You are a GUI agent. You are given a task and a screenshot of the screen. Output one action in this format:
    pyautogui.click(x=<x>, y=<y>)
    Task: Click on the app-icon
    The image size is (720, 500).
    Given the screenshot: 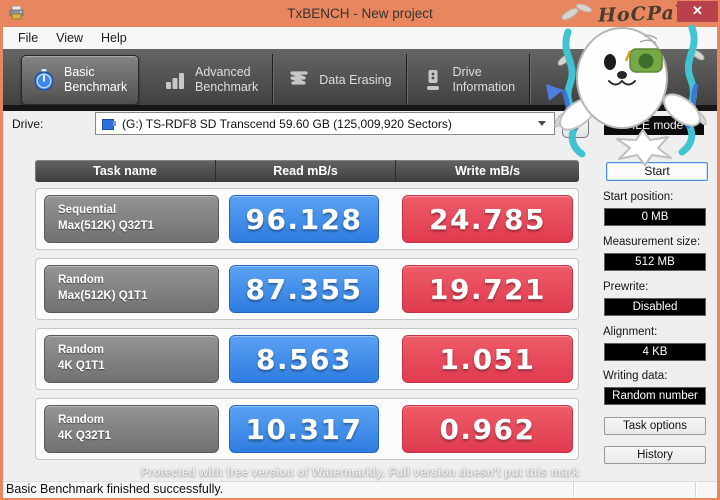 What is the action you would take?
    pyautogui.click(x=16, y=13)
    